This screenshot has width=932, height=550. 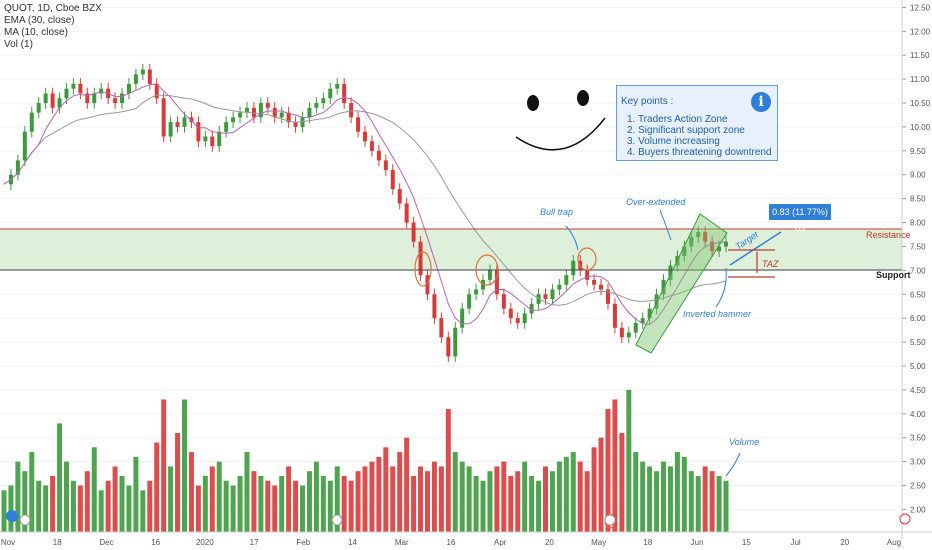 What do you see at coordinates (500, 542) in the screenshot?
I see `time-tick-label: Apr` at bounding box center [500, 542].